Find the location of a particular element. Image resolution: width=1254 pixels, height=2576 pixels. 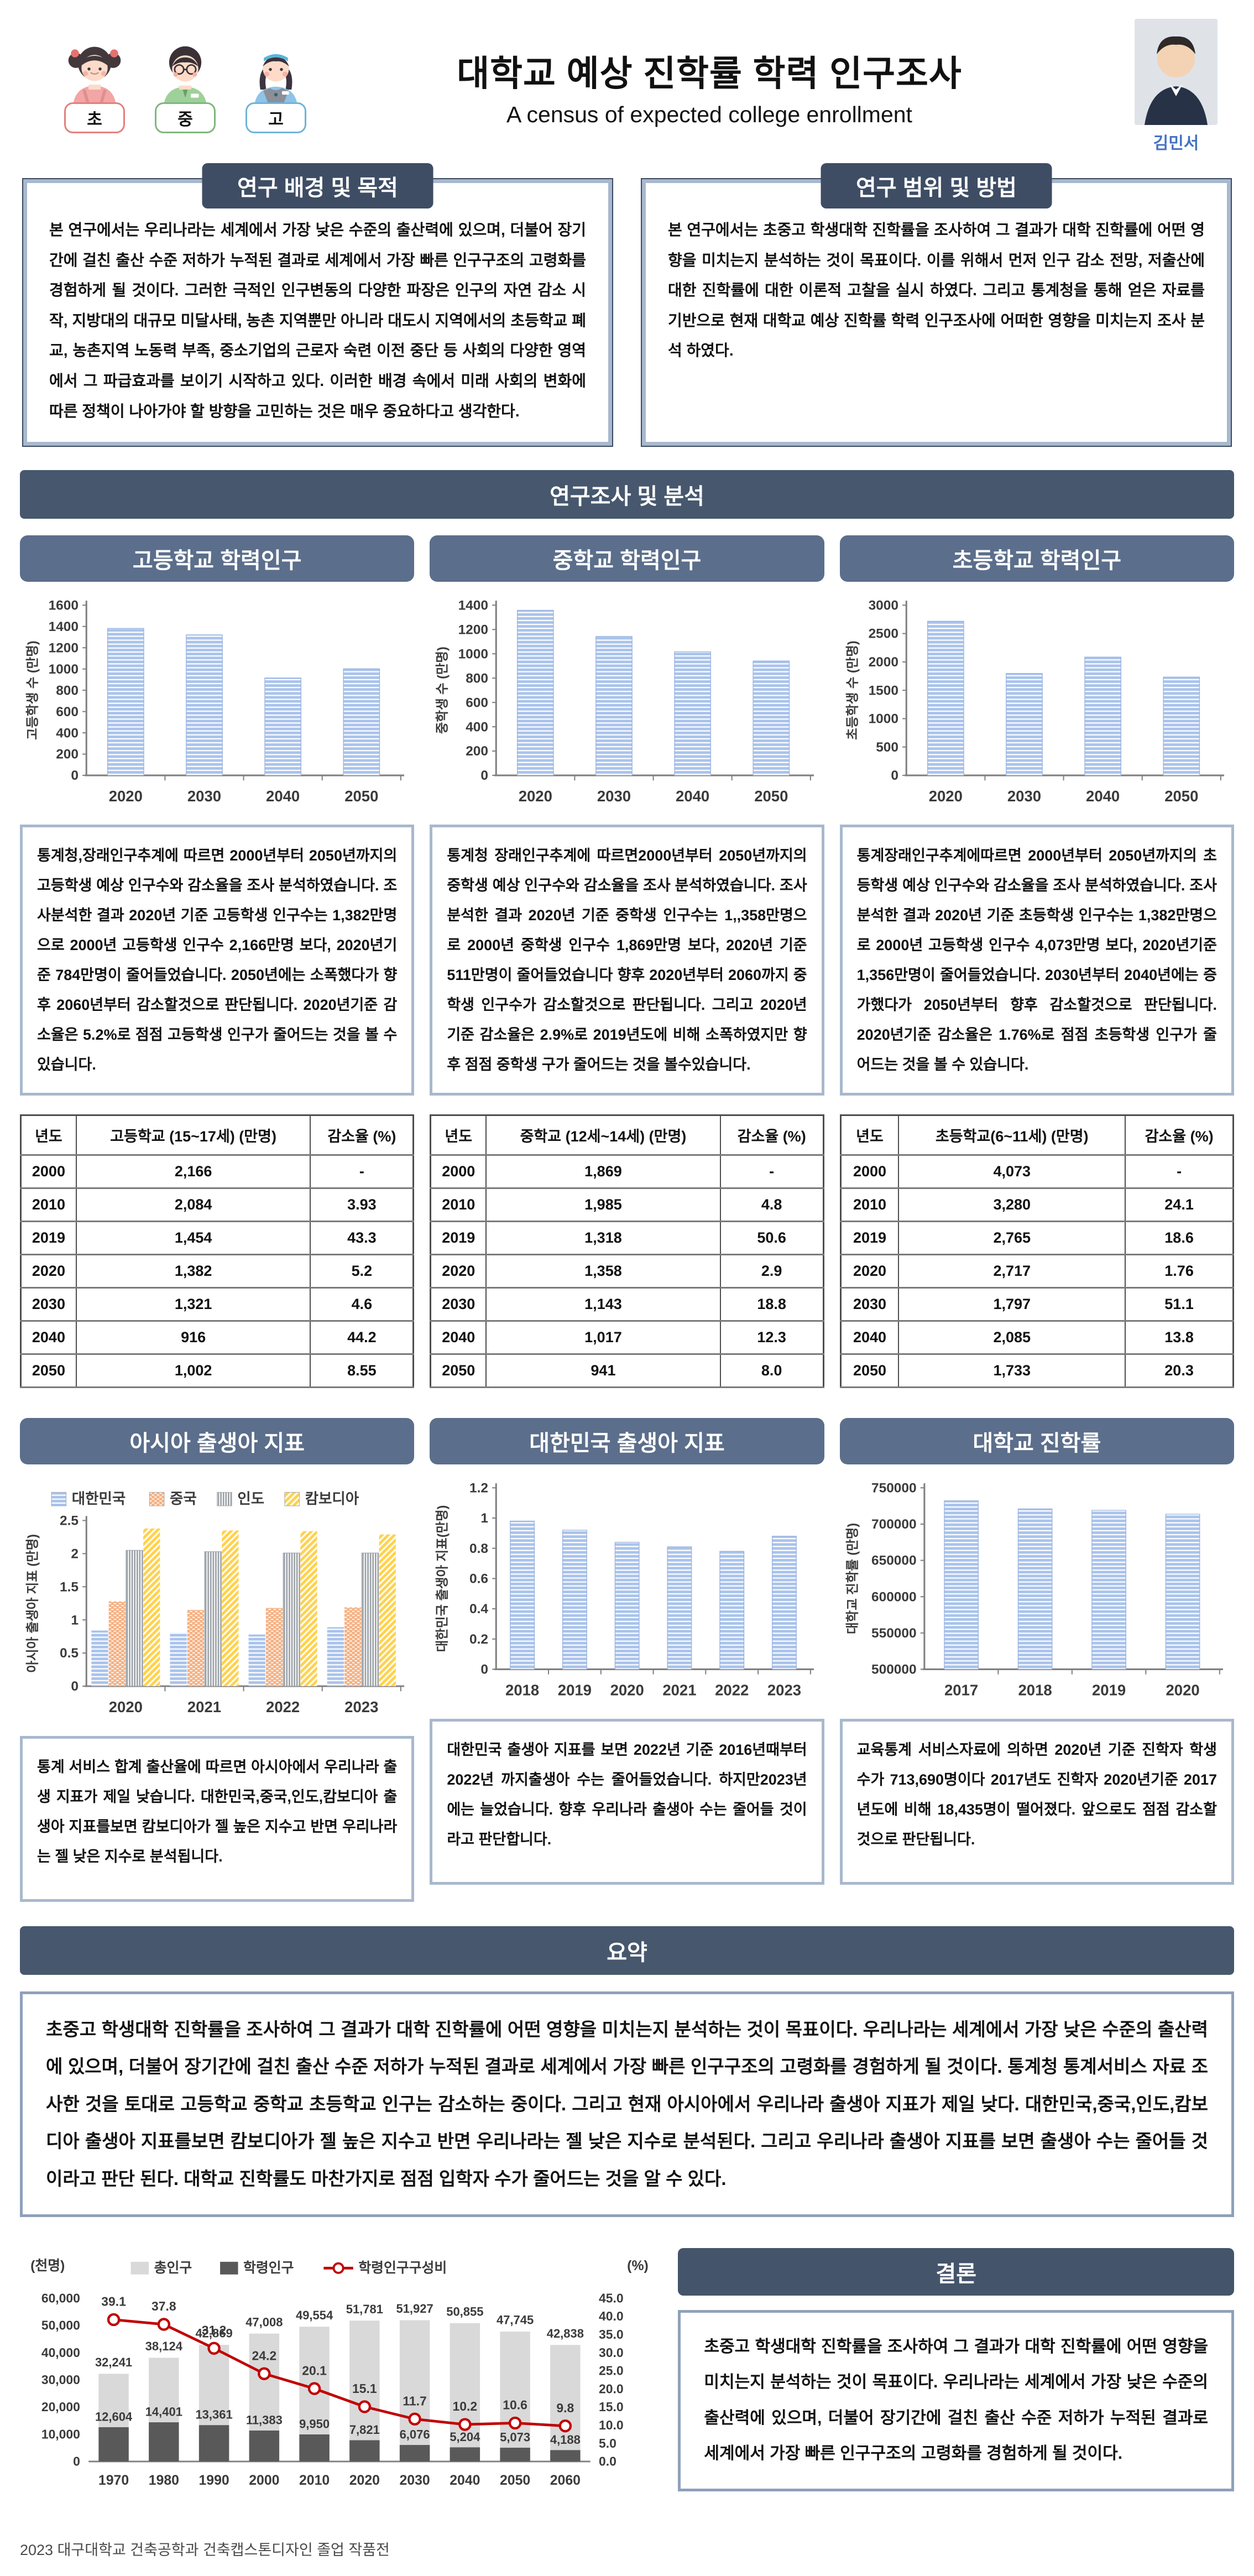

table-row: 2050 1,733 20.3 is located at coordinates (1037, 1371).